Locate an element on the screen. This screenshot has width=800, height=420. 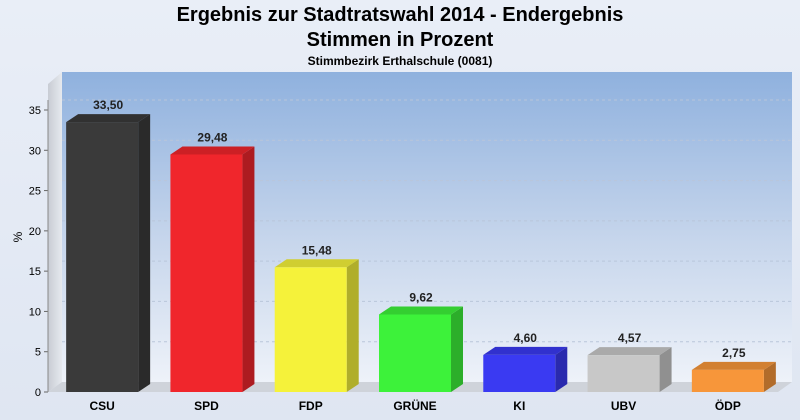
y-tick-label: 35 is located at coordinates (35, 111).